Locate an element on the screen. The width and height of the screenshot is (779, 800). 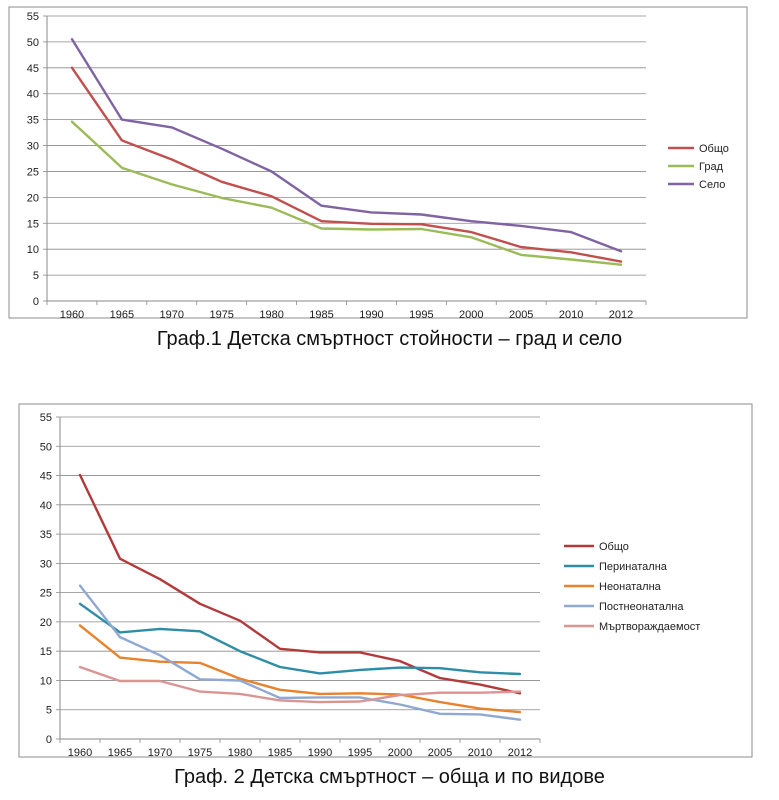
legend-label: Неонатална is located at coordinates (630, 587).